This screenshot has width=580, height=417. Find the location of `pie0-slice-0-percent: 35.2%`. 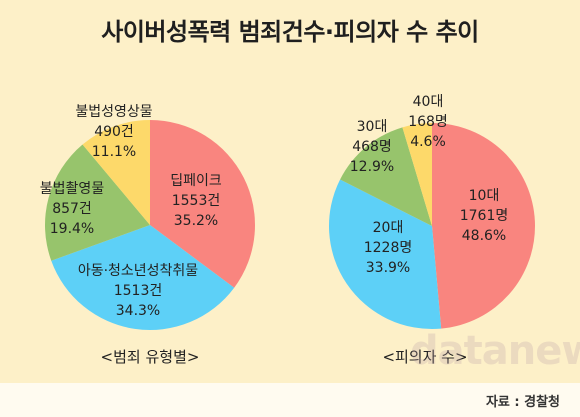

pie0-slice-0-percent: 35.2% is located at coordinates (196, 221).